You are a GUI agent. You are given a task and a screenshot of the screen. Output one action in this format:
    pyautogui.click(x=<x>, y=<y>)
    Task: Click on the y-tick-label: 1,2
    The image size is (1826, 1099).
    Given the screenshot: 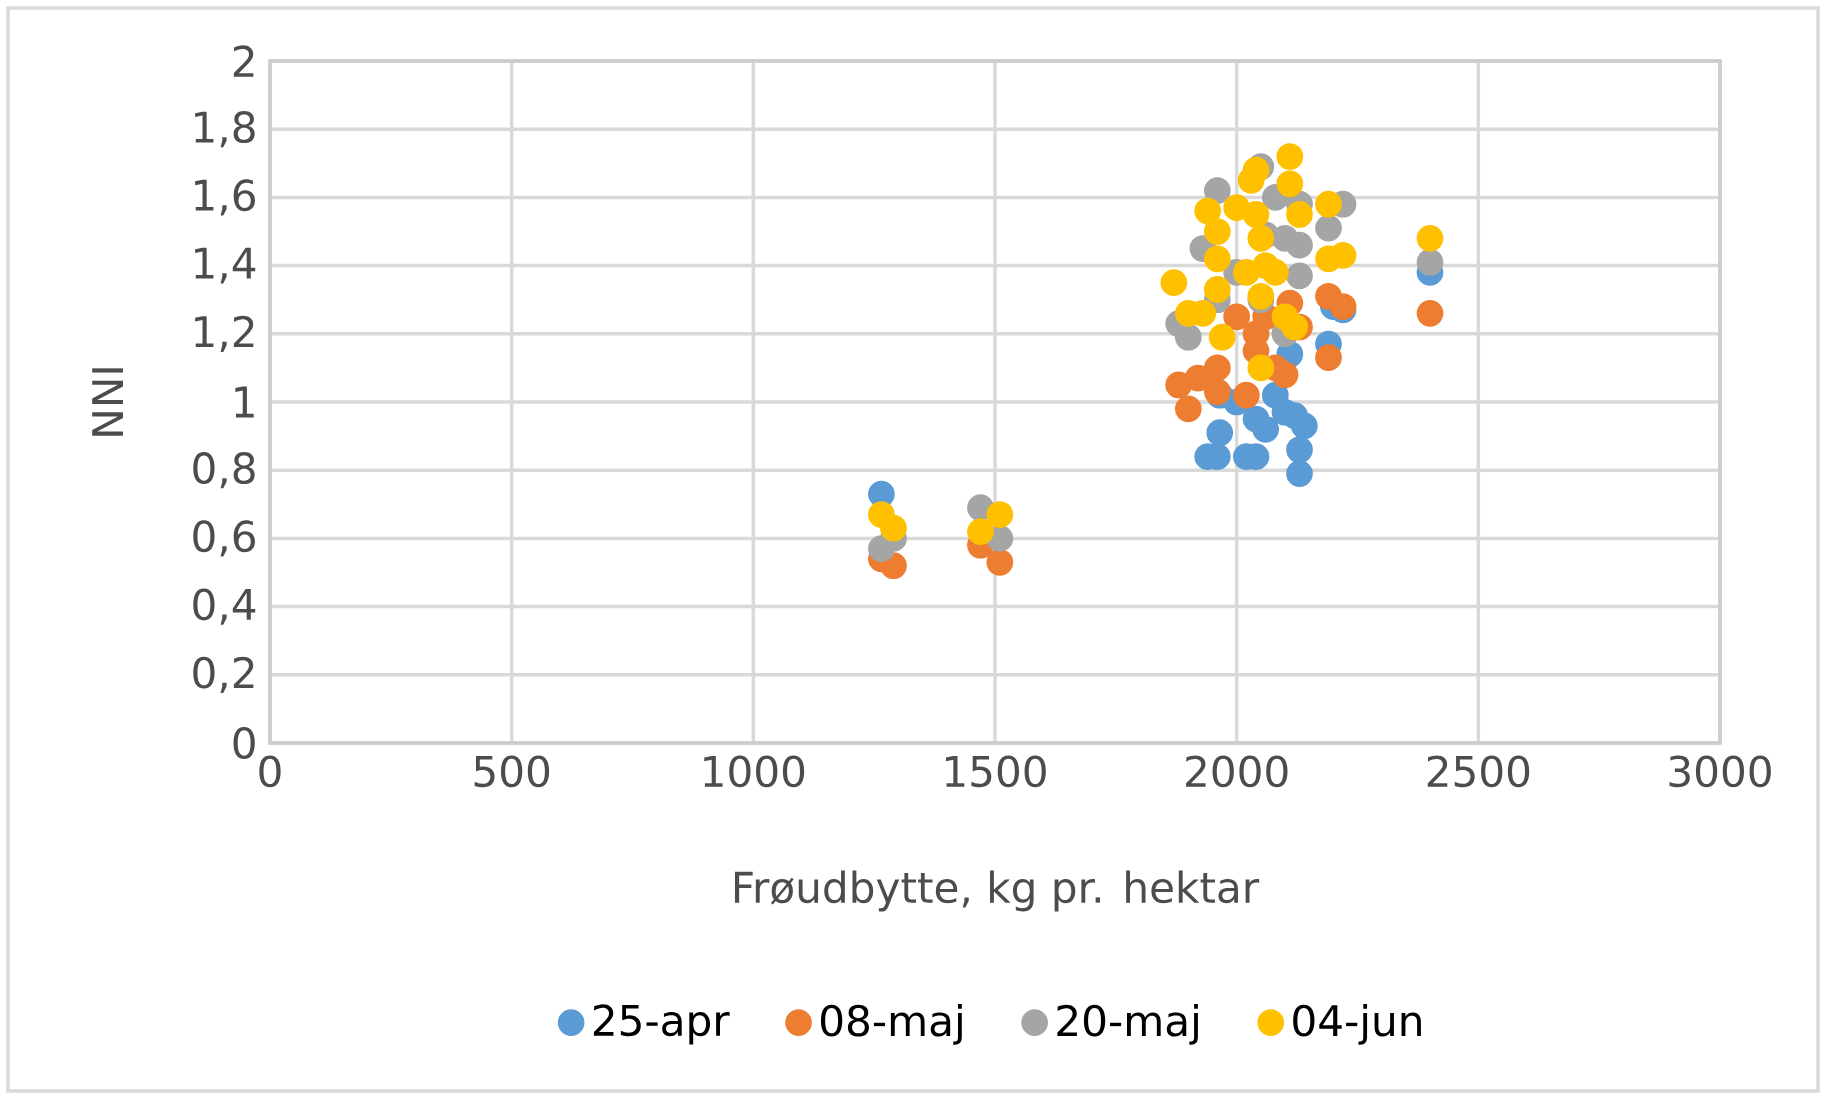 What is the action you would take?
    pyautogui.click(x=224, y=333)
    